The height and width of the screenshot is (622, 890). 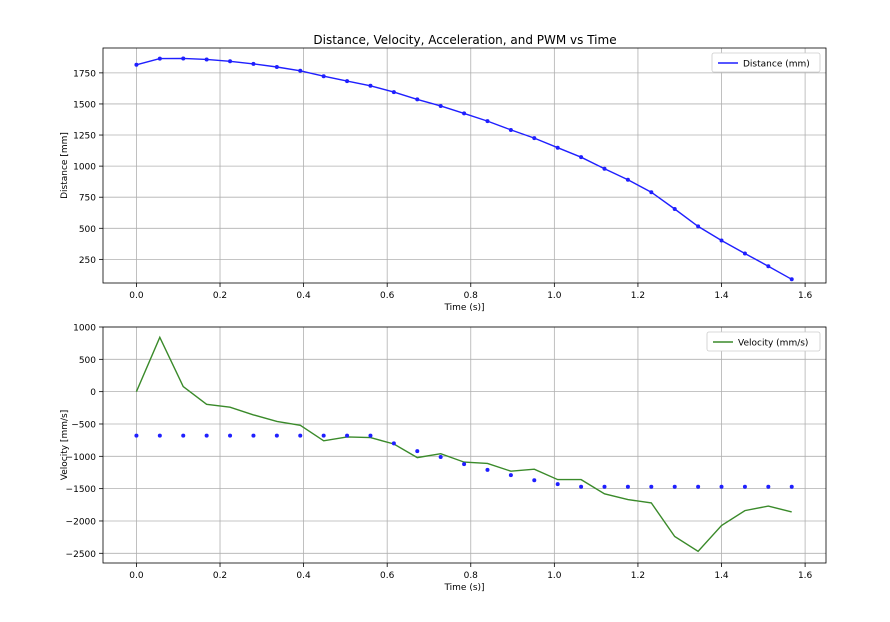 I want to click on y-tick-label: −1500, so click(x=81, y=490).